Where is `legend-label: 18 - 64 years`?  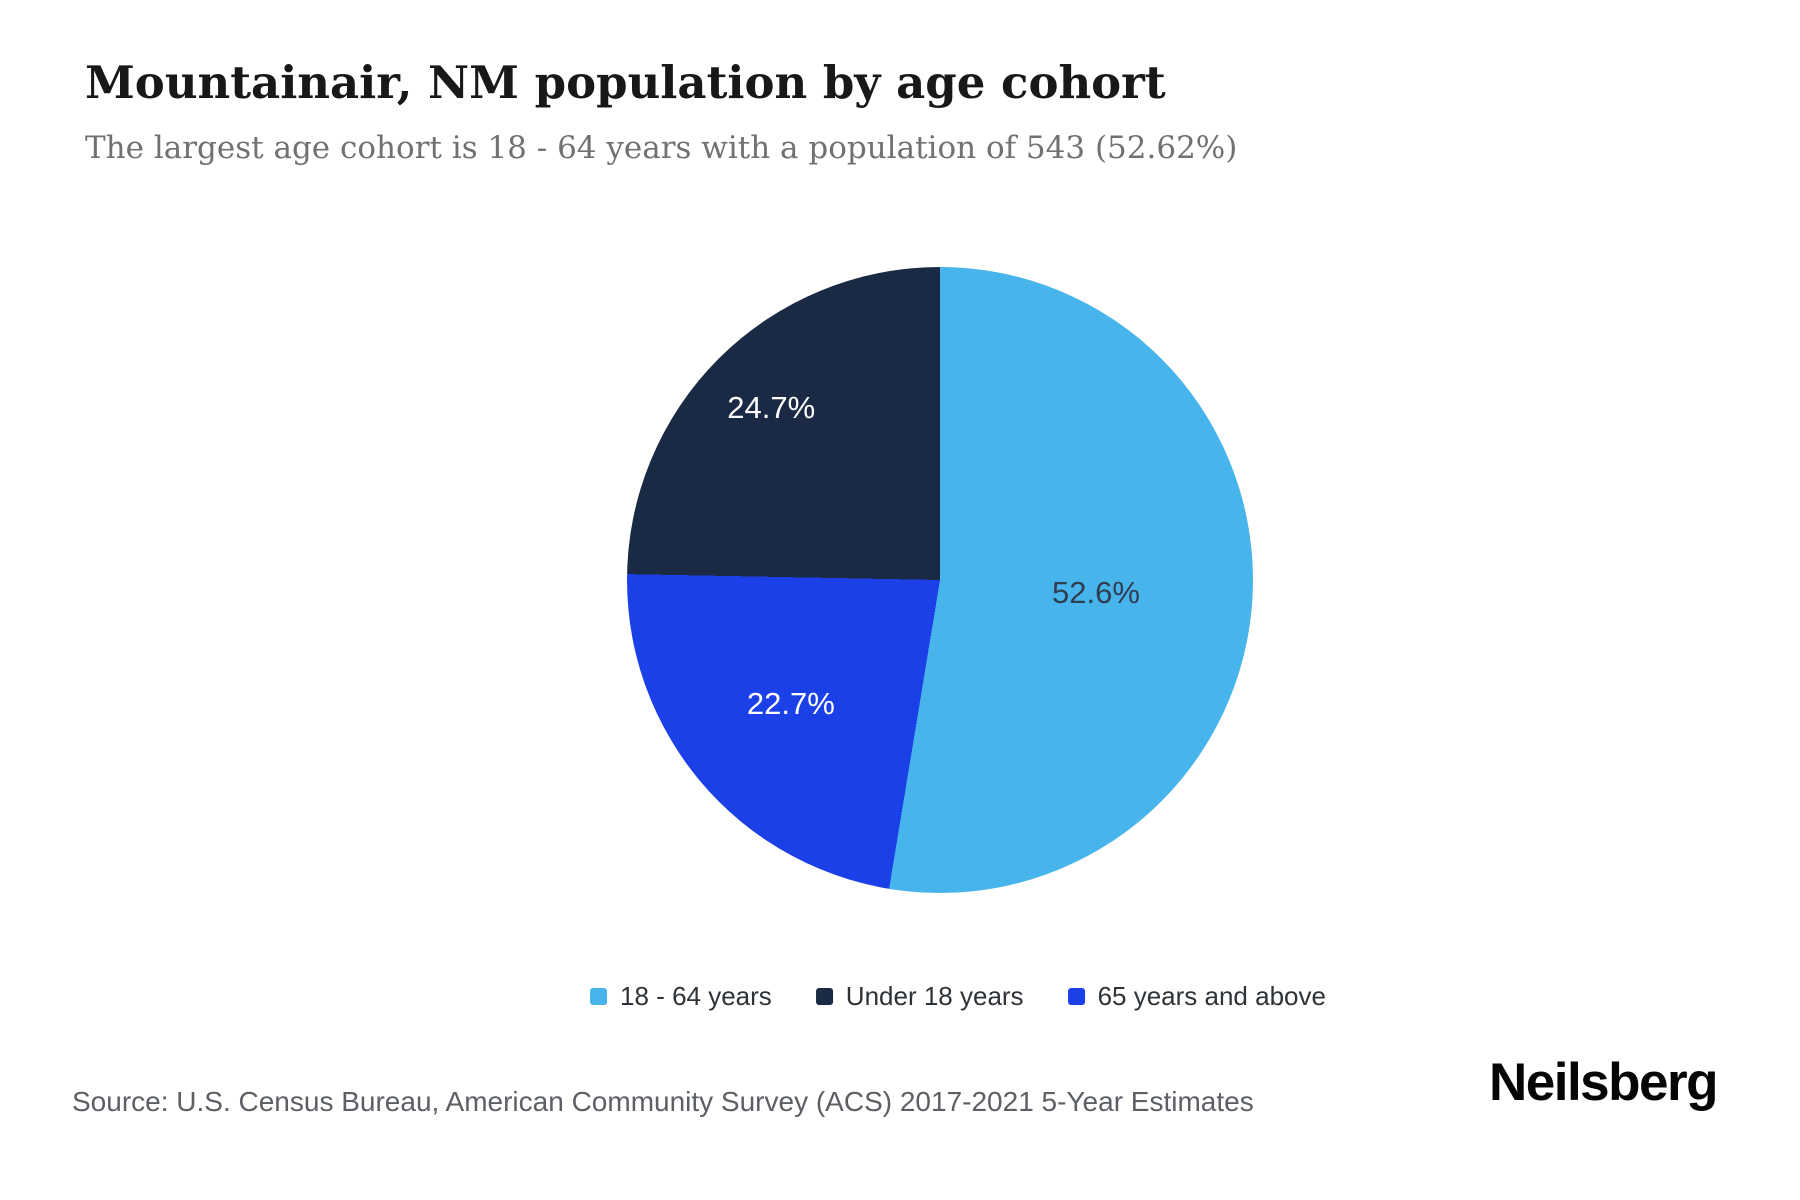 legend-label: 18 - 64 years is located at coordinates (696, 995).